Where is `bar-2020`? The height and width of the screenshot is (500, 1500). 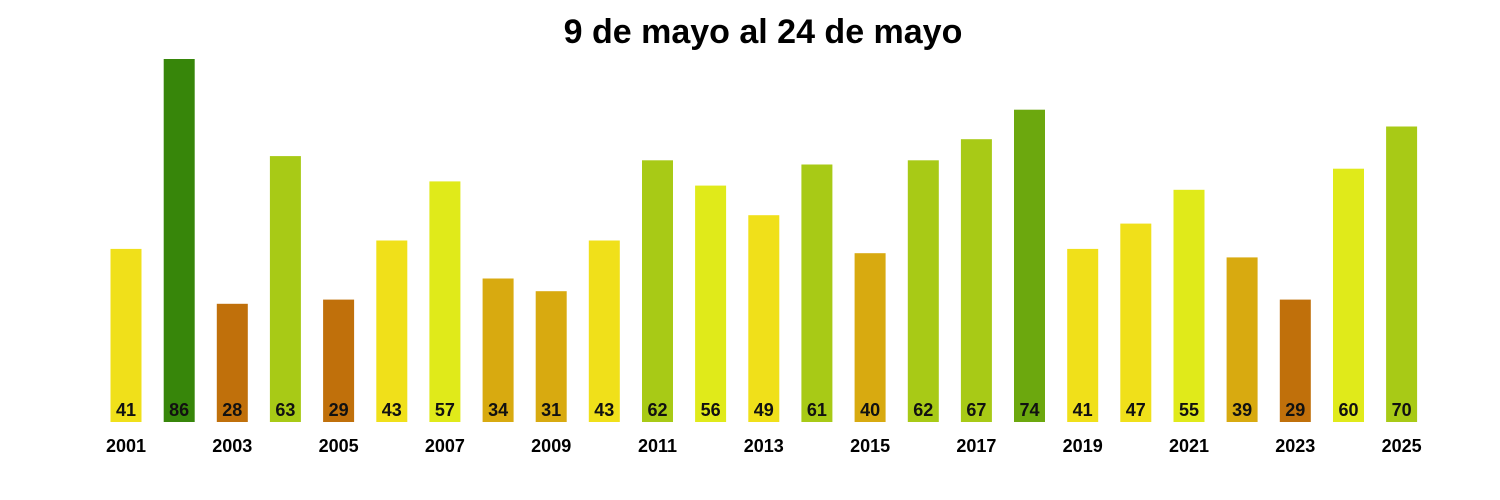
bar-2020 is located at coordinates (1136, 322).